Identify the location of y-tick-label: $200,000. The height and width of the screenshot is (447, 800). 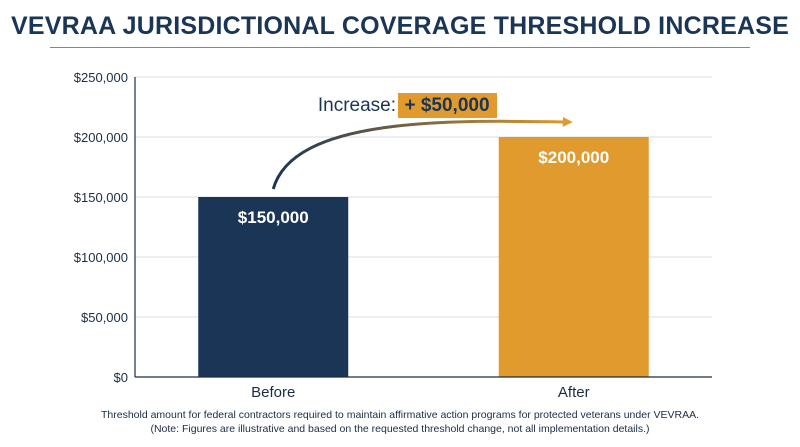
(101, 137).